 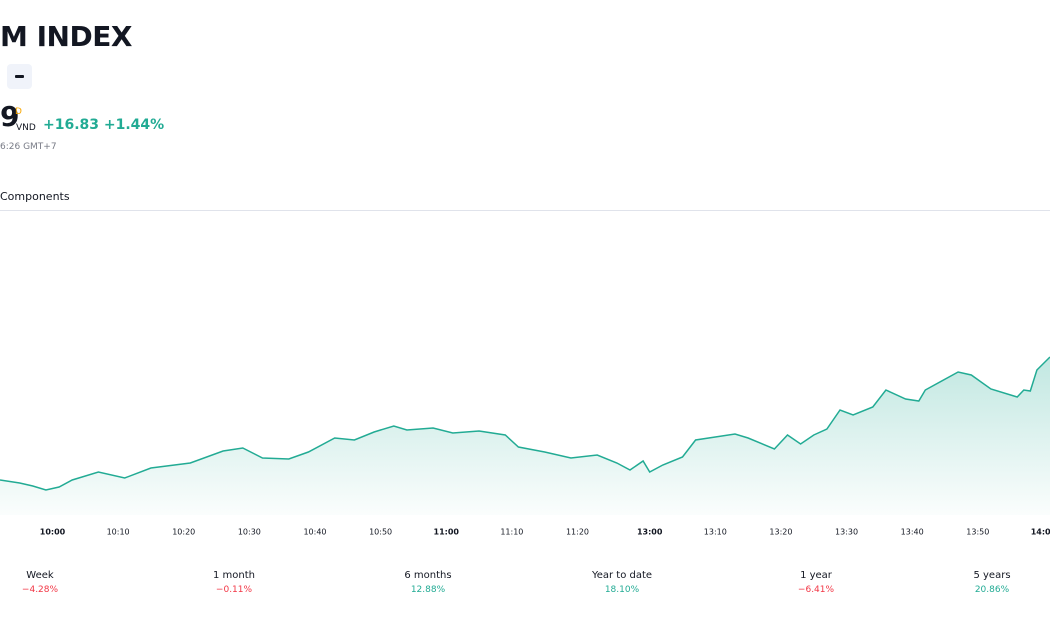 What do you see at coordinates (314, 532) in the screenshot?
I see `x-tick-label: 10:40` at bounding box center [314, 532].